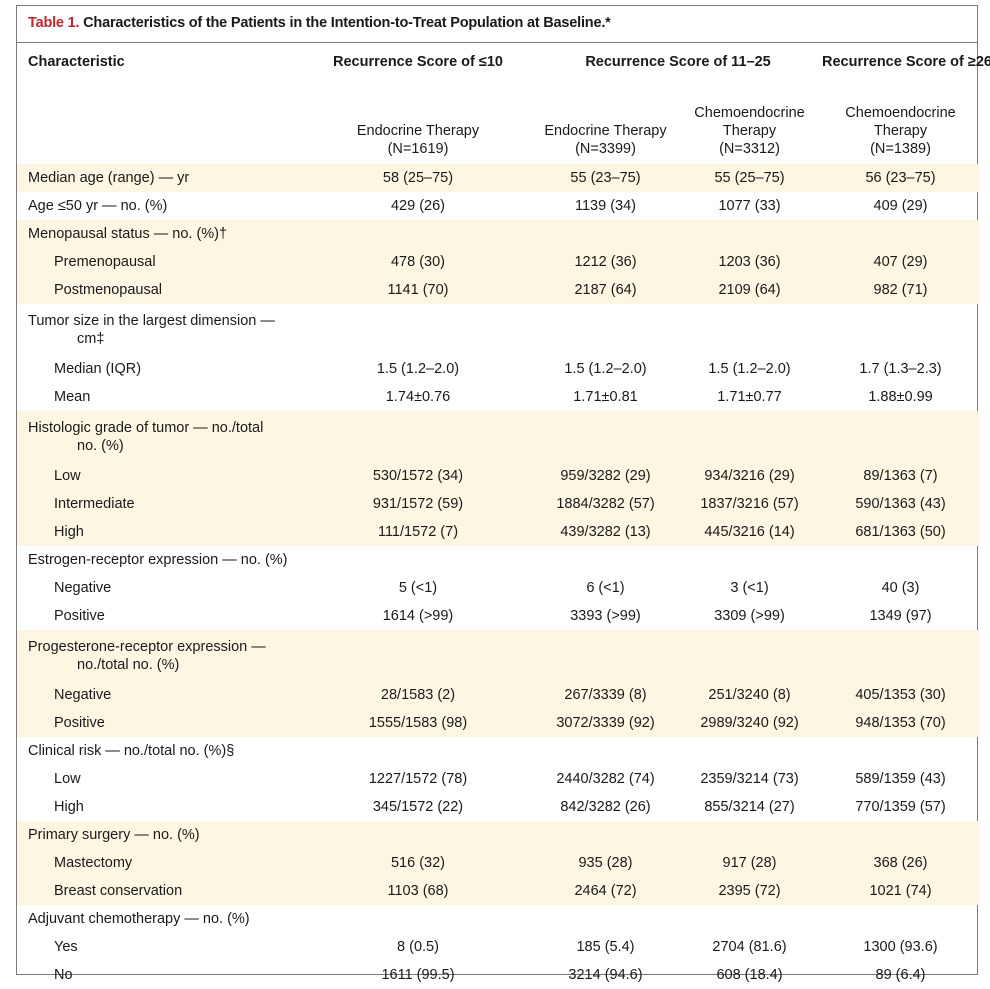  I want to click on table-cell: 28/1583 (2), so click(418, 695).